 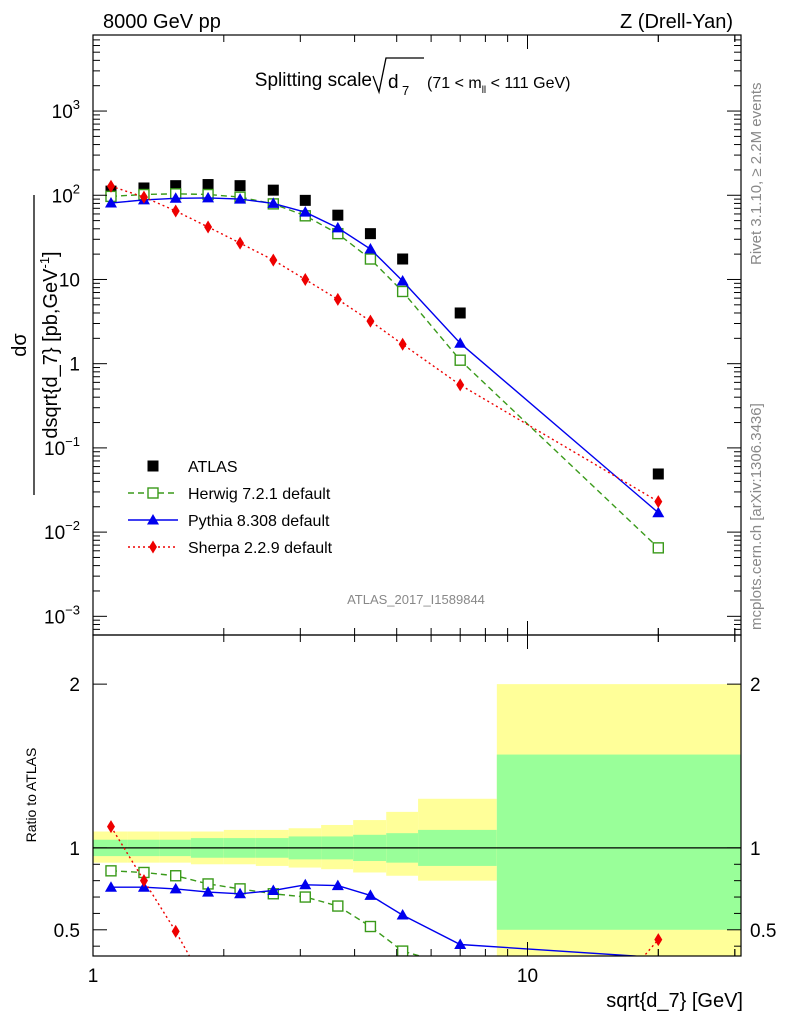 I want to click on sqrt-symbol, so click(x=398, y=76).